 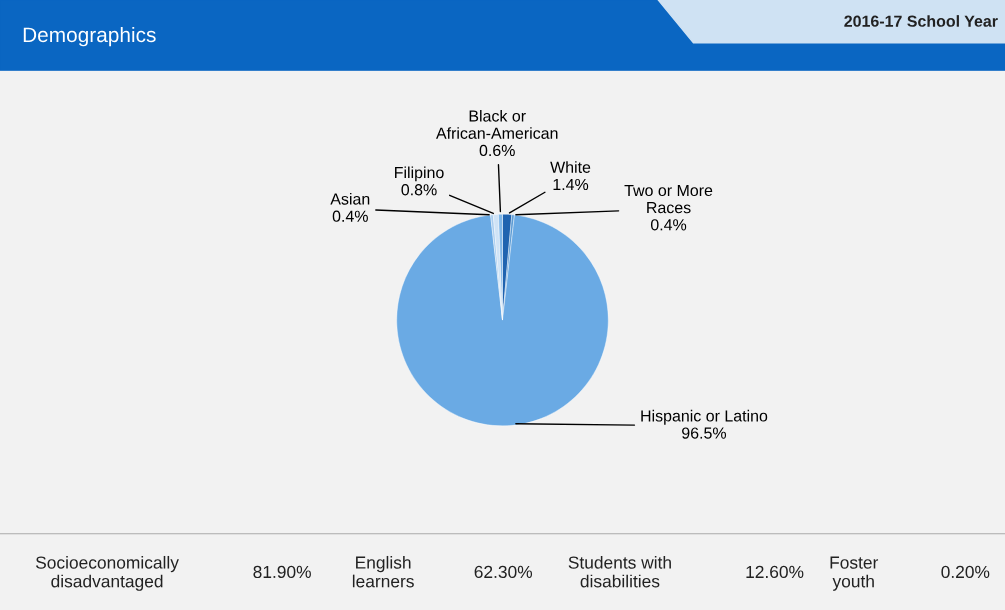 I want to click on text: 2016-17 School Year, so click(x=921, y=21).